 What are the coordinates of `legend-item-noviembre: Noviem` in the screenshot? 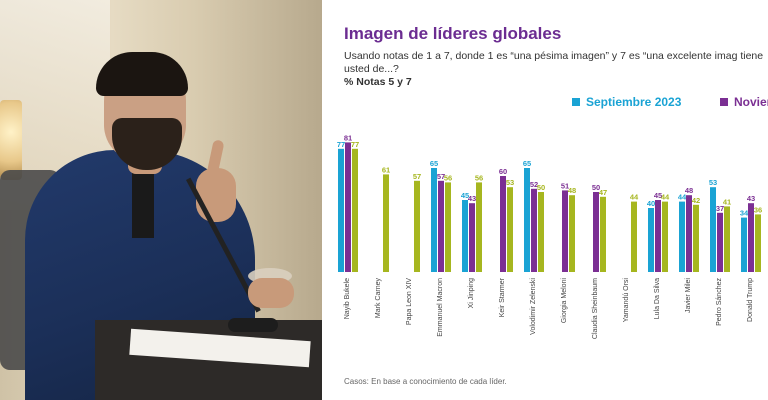 It's located at (744, 102).